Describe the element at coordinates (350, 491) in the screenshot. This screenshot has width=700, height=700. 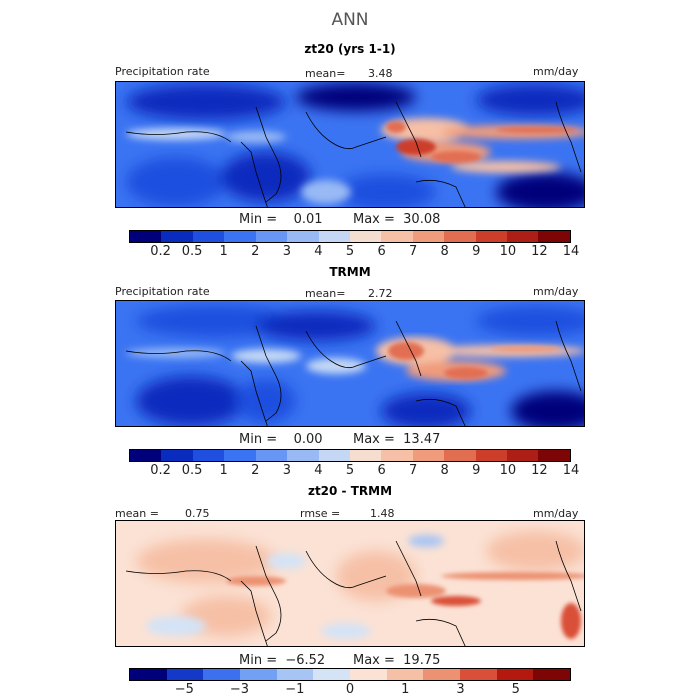
I see `panel3-title: zt20 - TRMM` at that location.